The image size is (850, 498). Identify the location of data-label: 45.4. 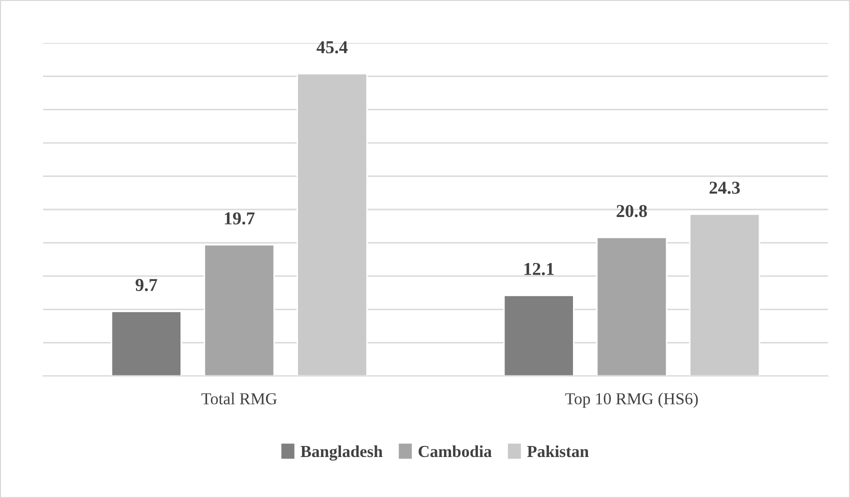
(332, 47).